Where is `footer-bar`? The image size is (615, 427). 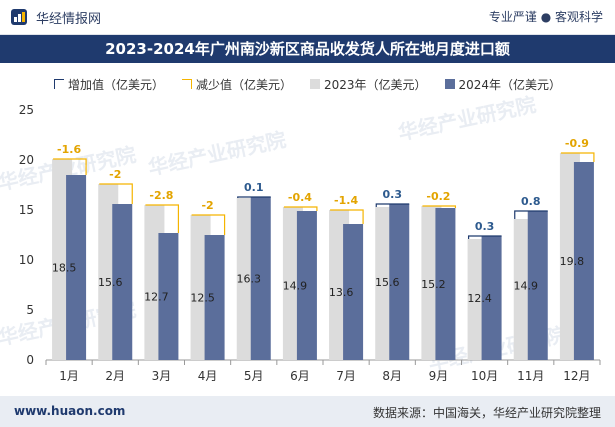 footer-bar is located at coordinates (307, 411).